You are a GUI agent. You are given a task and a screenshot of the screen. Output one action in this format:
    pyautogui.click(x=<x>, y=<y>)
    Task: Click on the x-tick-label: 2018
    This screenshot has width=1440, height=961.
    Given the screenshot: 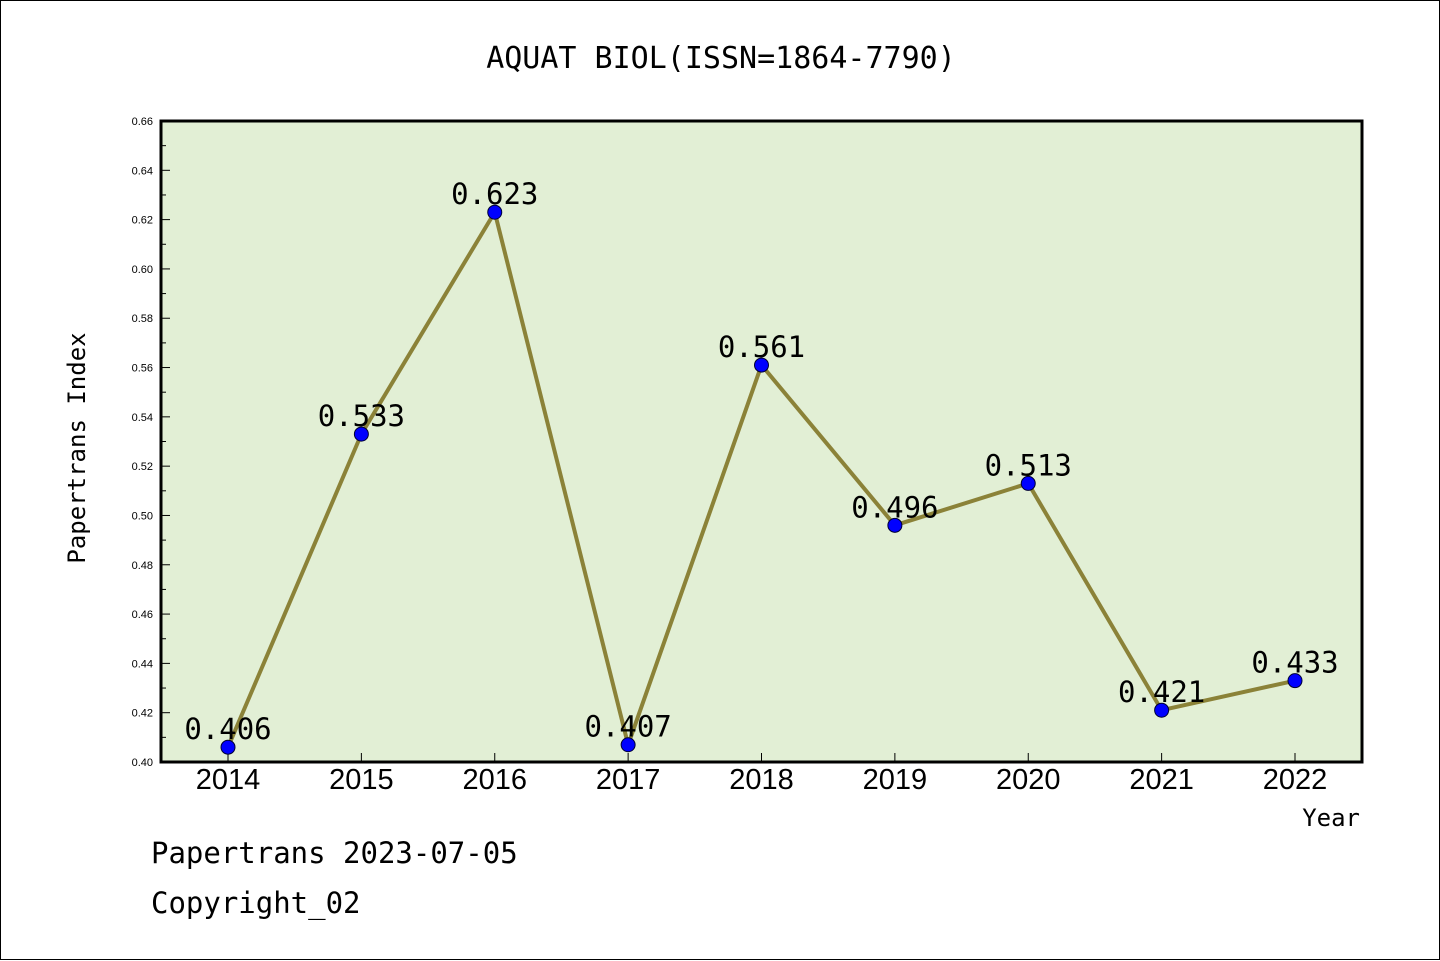 What is the action you would take?
    pyautogui.click(x=761, y=780)
    